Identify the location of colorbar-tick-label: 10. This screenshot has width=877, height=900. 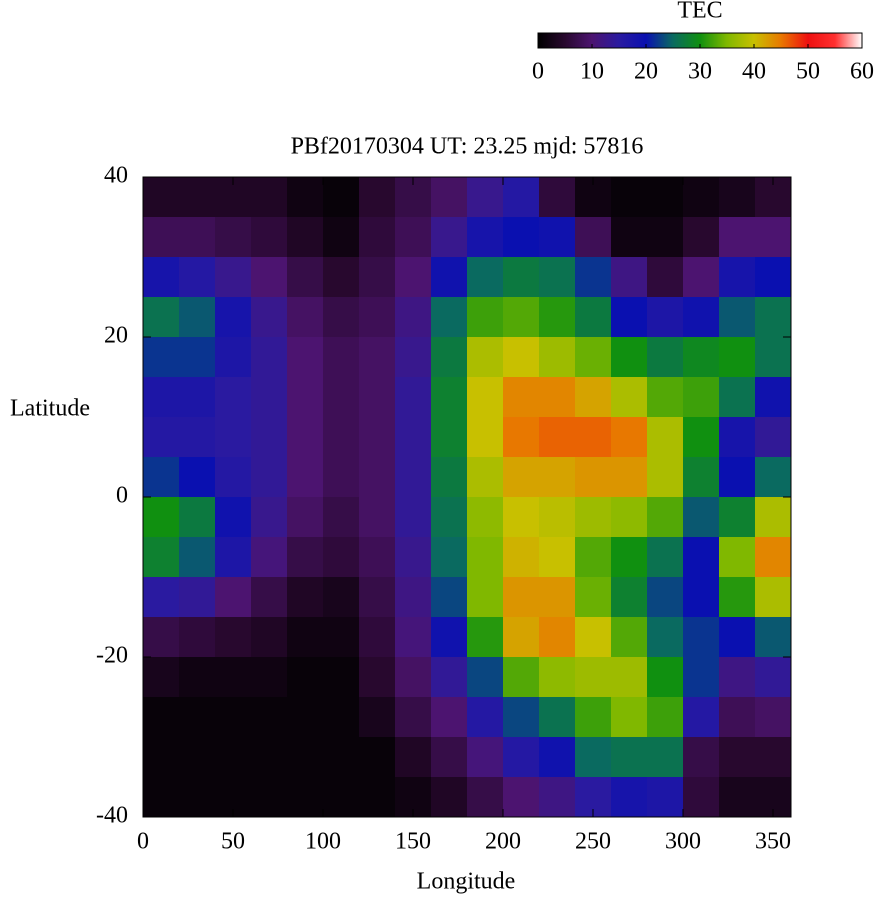
(592, 72).